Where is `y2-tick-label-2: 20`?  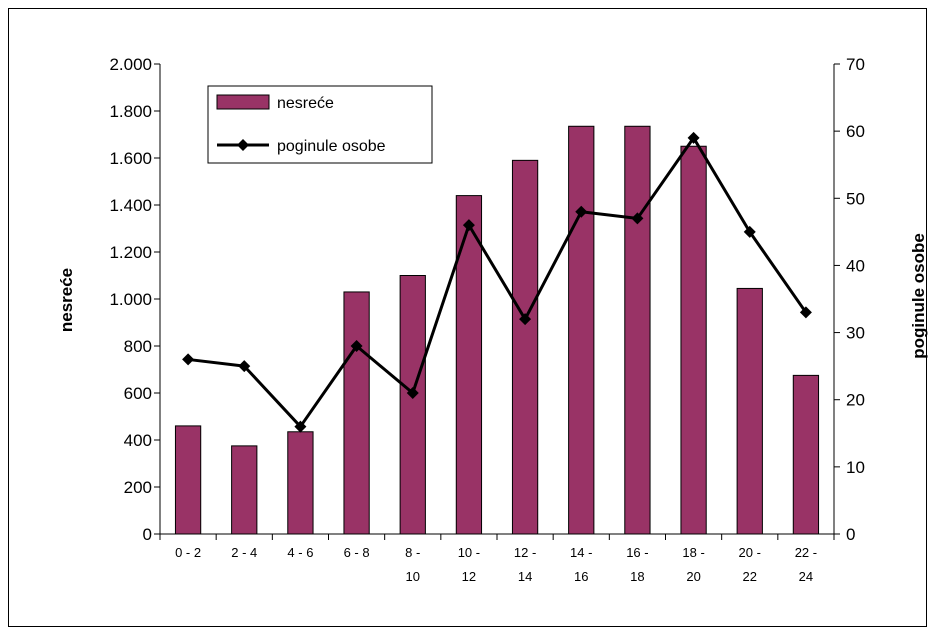 y2-tick-label-2: 20 is located at coordinates (855, 400).